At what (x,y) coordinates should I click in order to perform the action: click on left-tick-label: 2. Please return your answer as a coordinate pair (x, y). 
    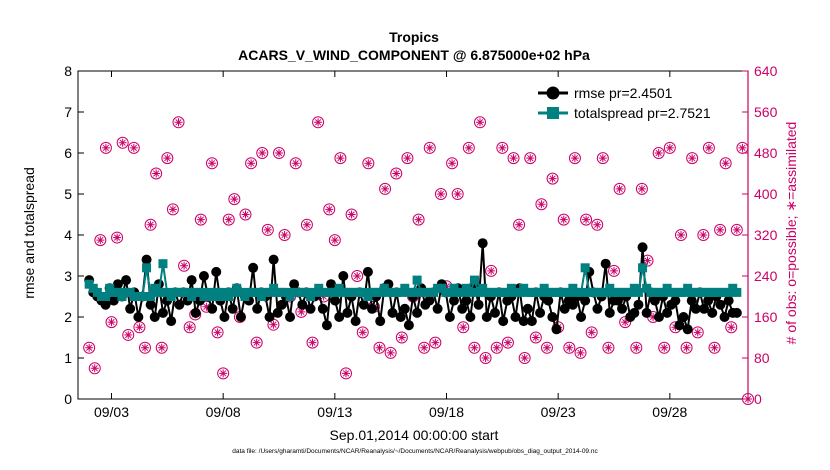
    Looking at the image, I should click on (68, 317).